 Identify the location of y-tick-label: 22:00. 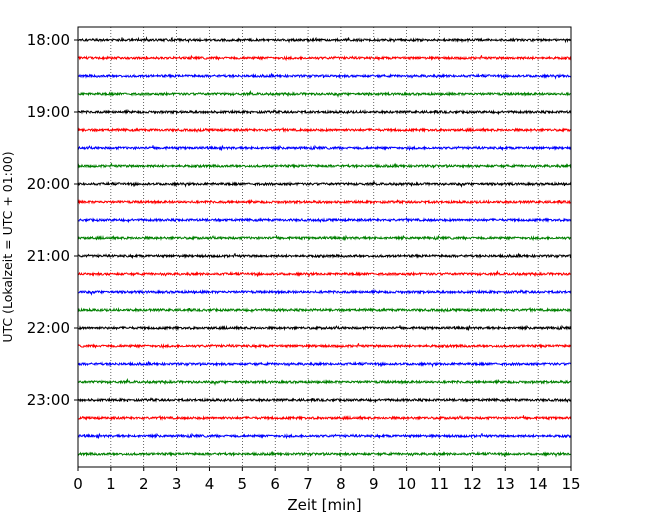
(48, 328).